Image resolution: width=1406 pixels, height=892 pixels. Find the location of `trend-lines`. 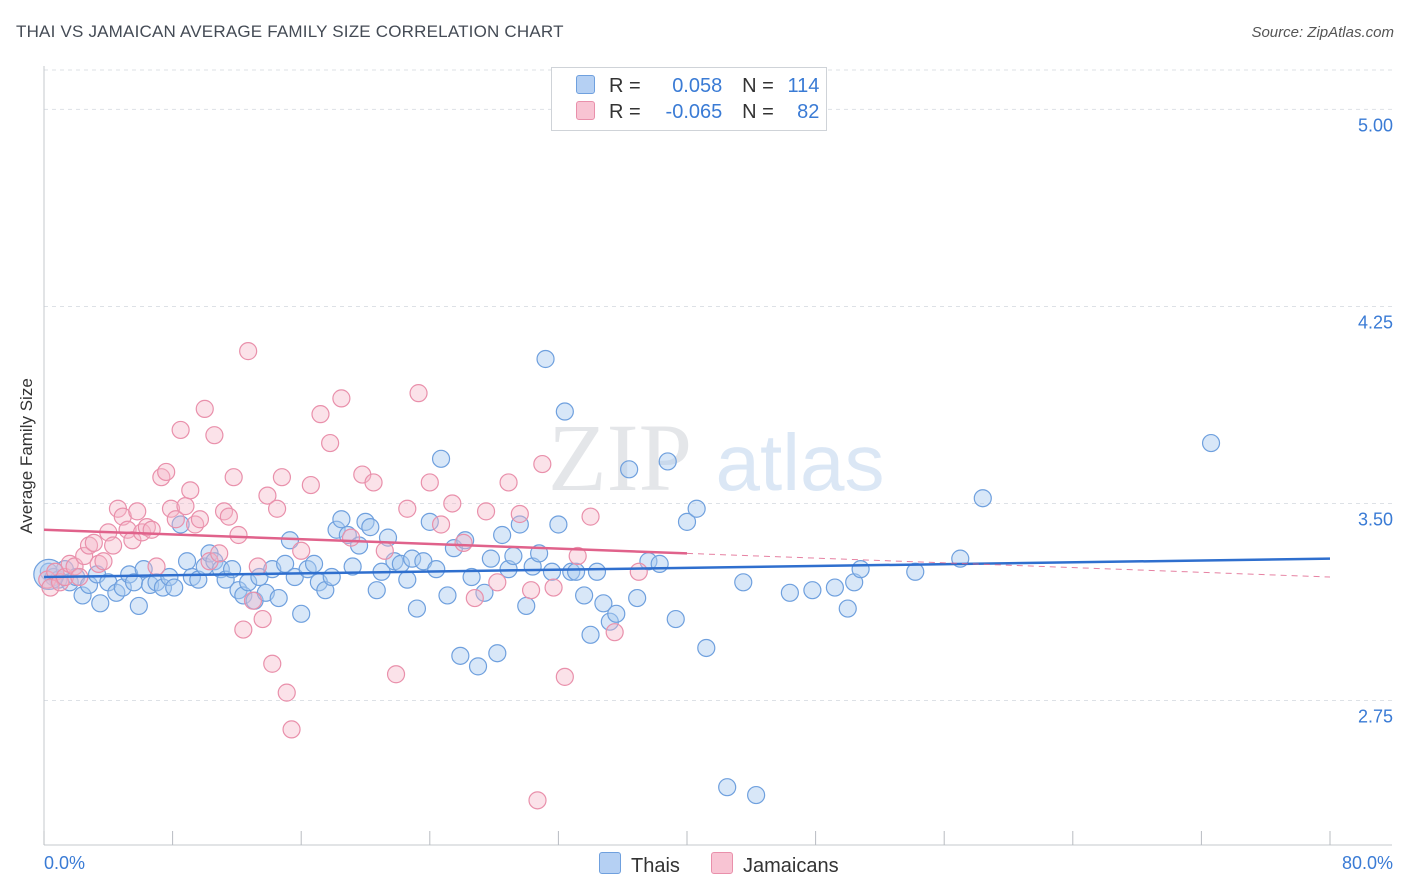

trend-lines is located at coordinates (687, 553).